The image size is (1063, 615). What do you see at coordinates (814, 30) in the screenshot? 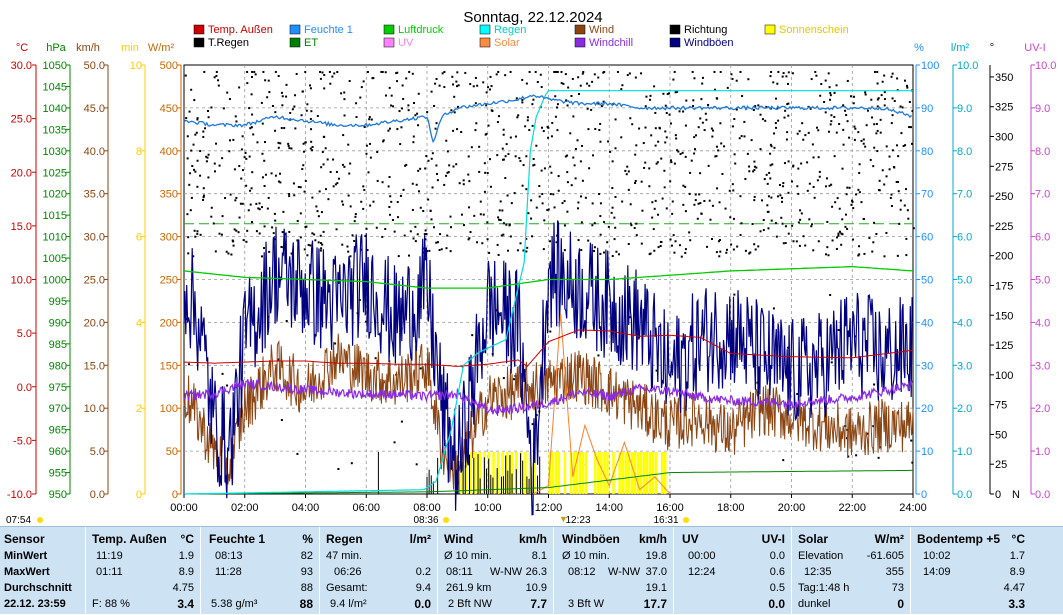
I see `legend-label: Sonnenschein` at bounding box center [814, 30].